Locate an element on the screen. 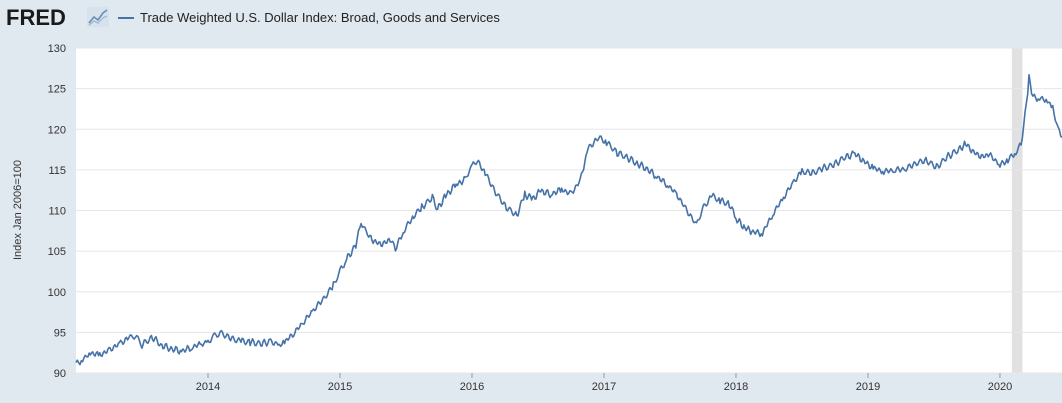 Image resolution: width=1062 pixels, height=403 pixels. y-tick-label: 105 is located at coordinates (57, 252).